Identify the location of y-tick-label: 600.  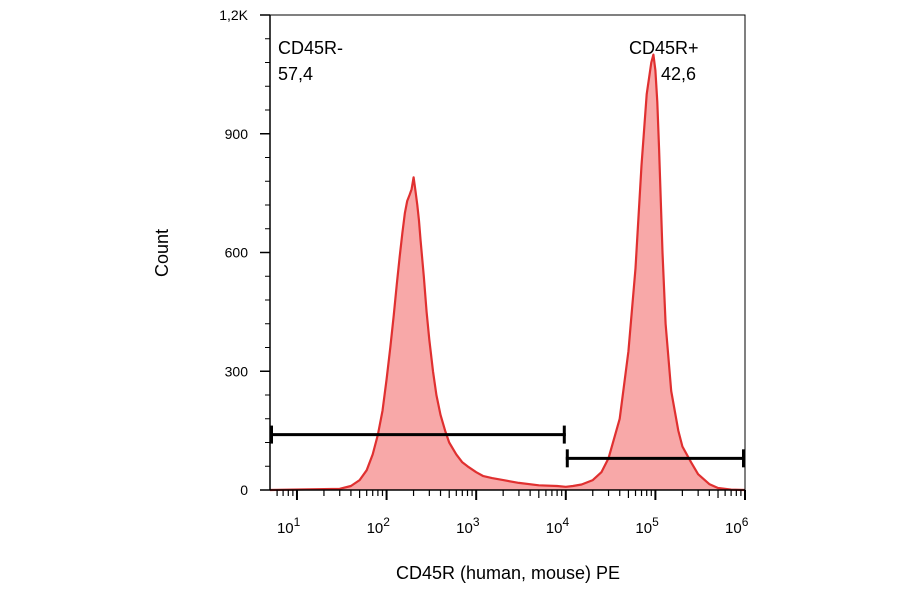
(237, 253).